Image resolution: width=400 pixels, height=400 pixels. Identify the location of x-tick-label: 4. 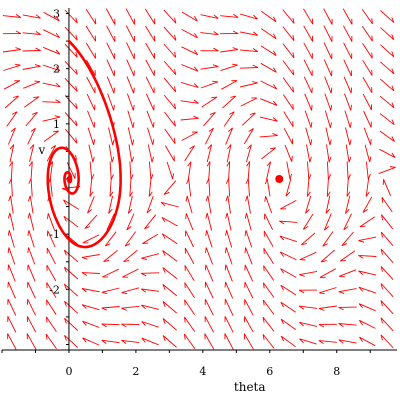
(202, 371).